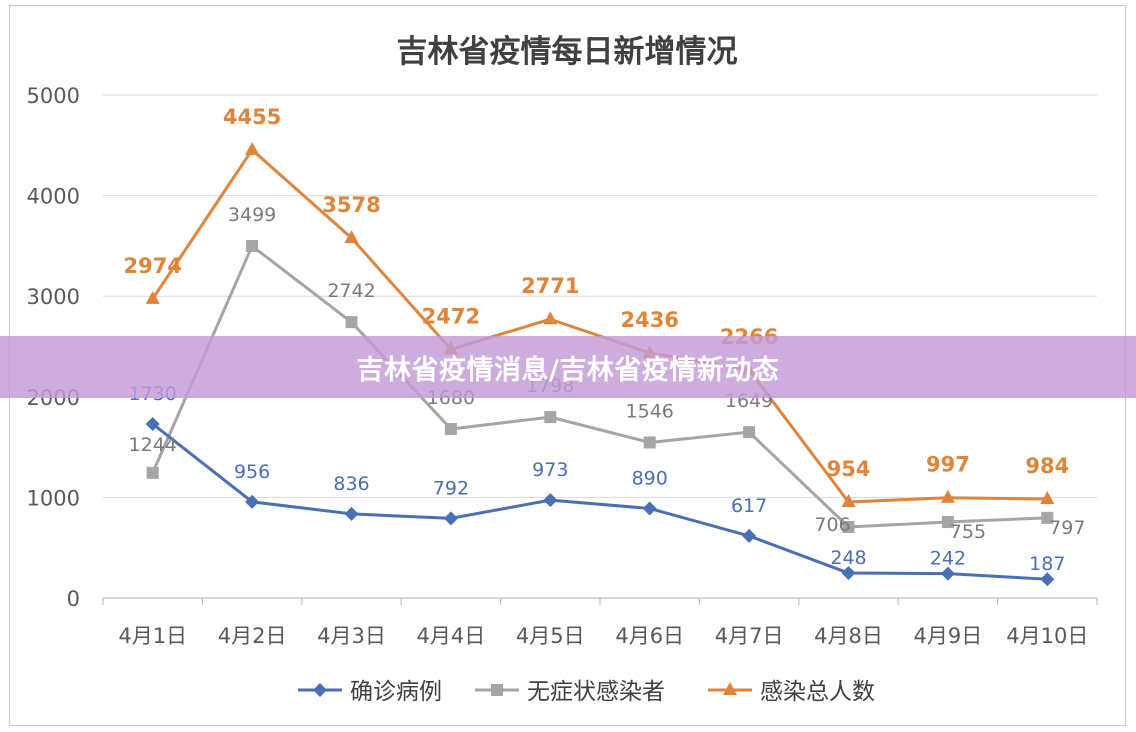 Image resolution: width=1136 pixels, height=732 pixels. Describe the element at coordinates (550, 470) in the screenshot. I see `data-label: 973` at that location.